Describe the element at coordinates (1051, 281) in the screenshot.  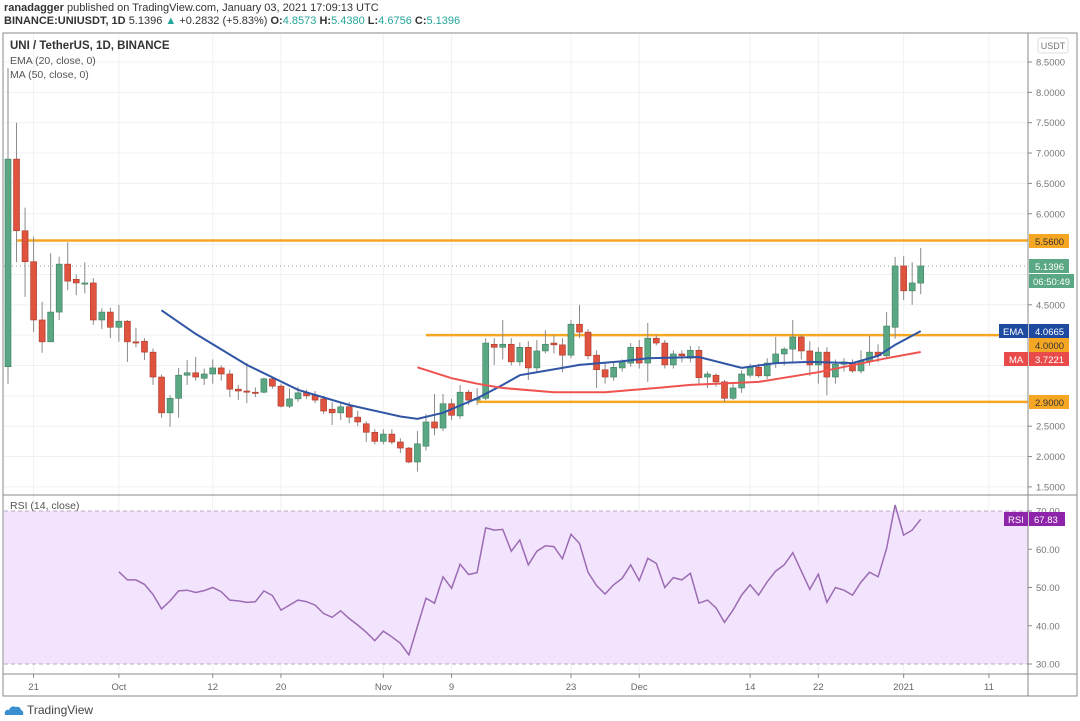
I see `countdown-badge` at that location.